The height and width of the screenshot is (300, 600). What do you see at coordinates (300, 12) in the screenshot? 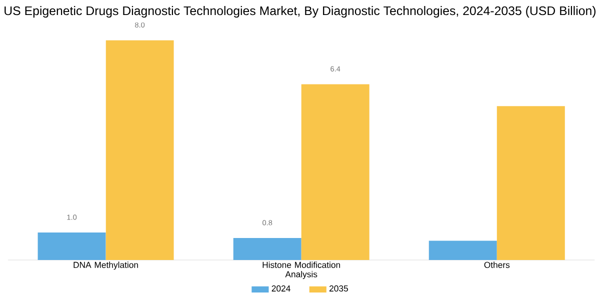
I see `chart-title: US Epigenetic Drugs Diagnostic Technologies Market, By Diagnostic Technologies, 2024-2035 (USD Billion)` at bounding box center [300, 12].